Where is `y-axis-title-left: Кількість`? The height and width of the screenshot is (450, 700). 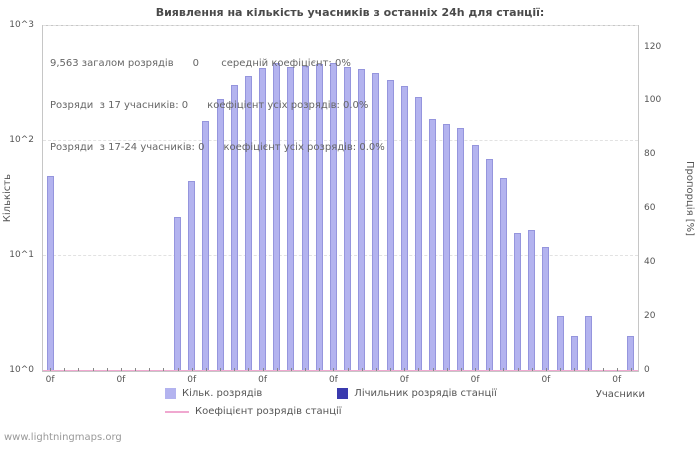
y-axis-title-left: Кількість is located at coordinates (7, 198).